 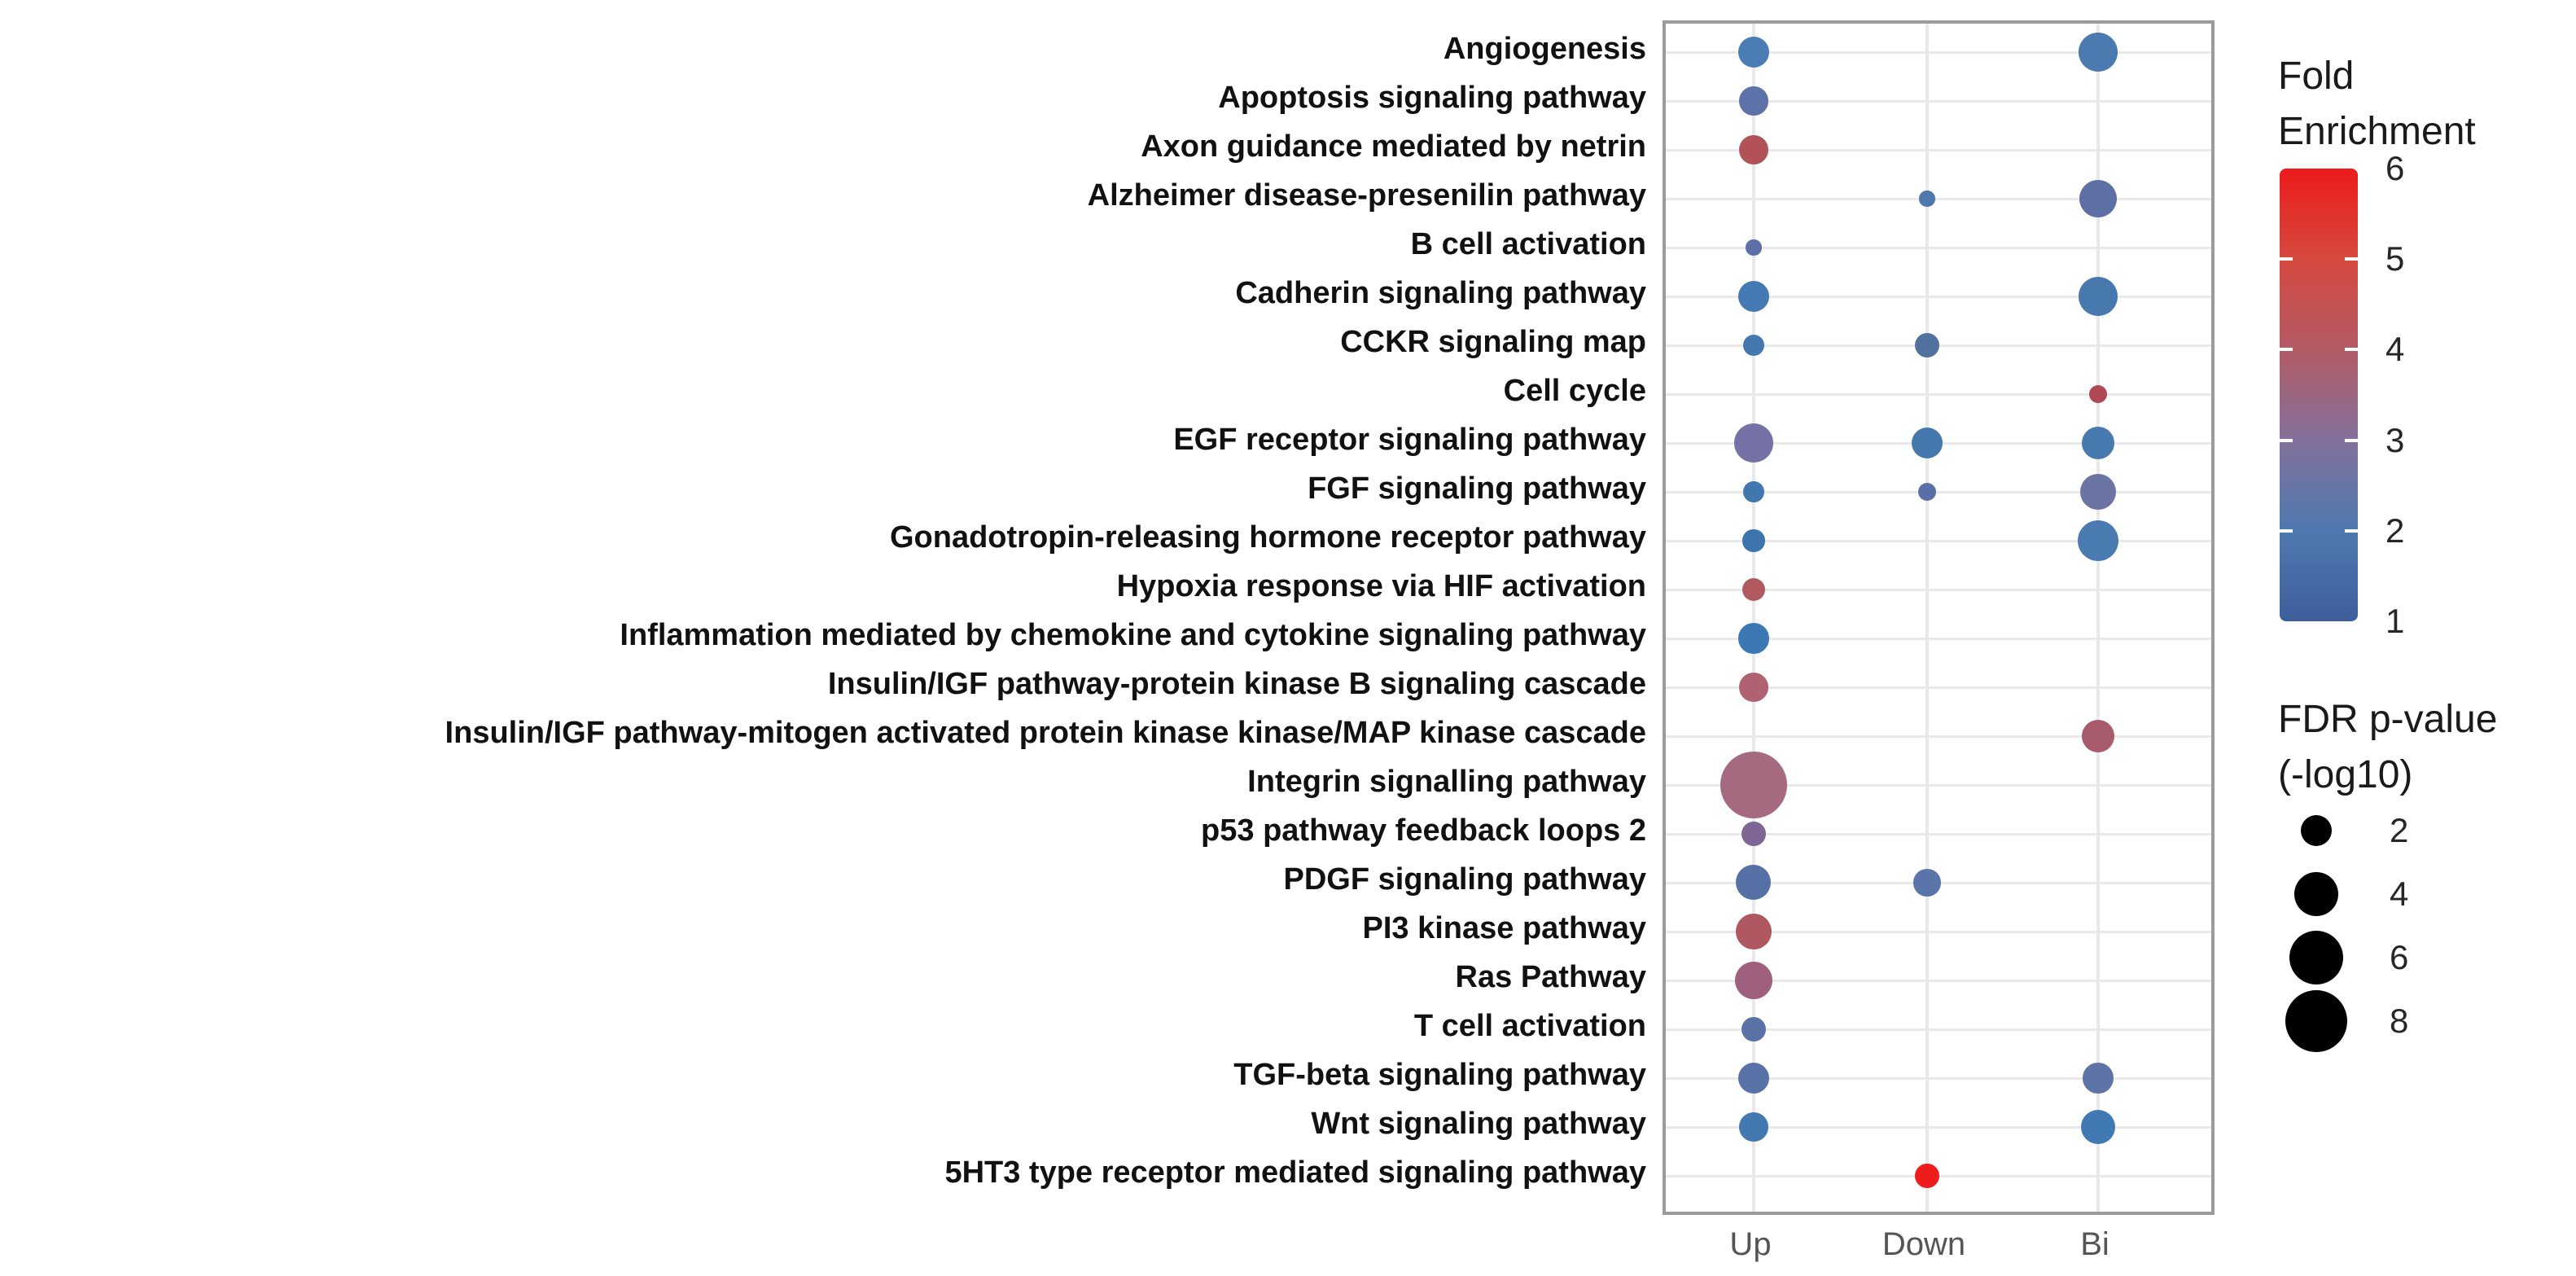 I want to click on fold-legend-title-line1: Fold, so click(x=2316, y=76).